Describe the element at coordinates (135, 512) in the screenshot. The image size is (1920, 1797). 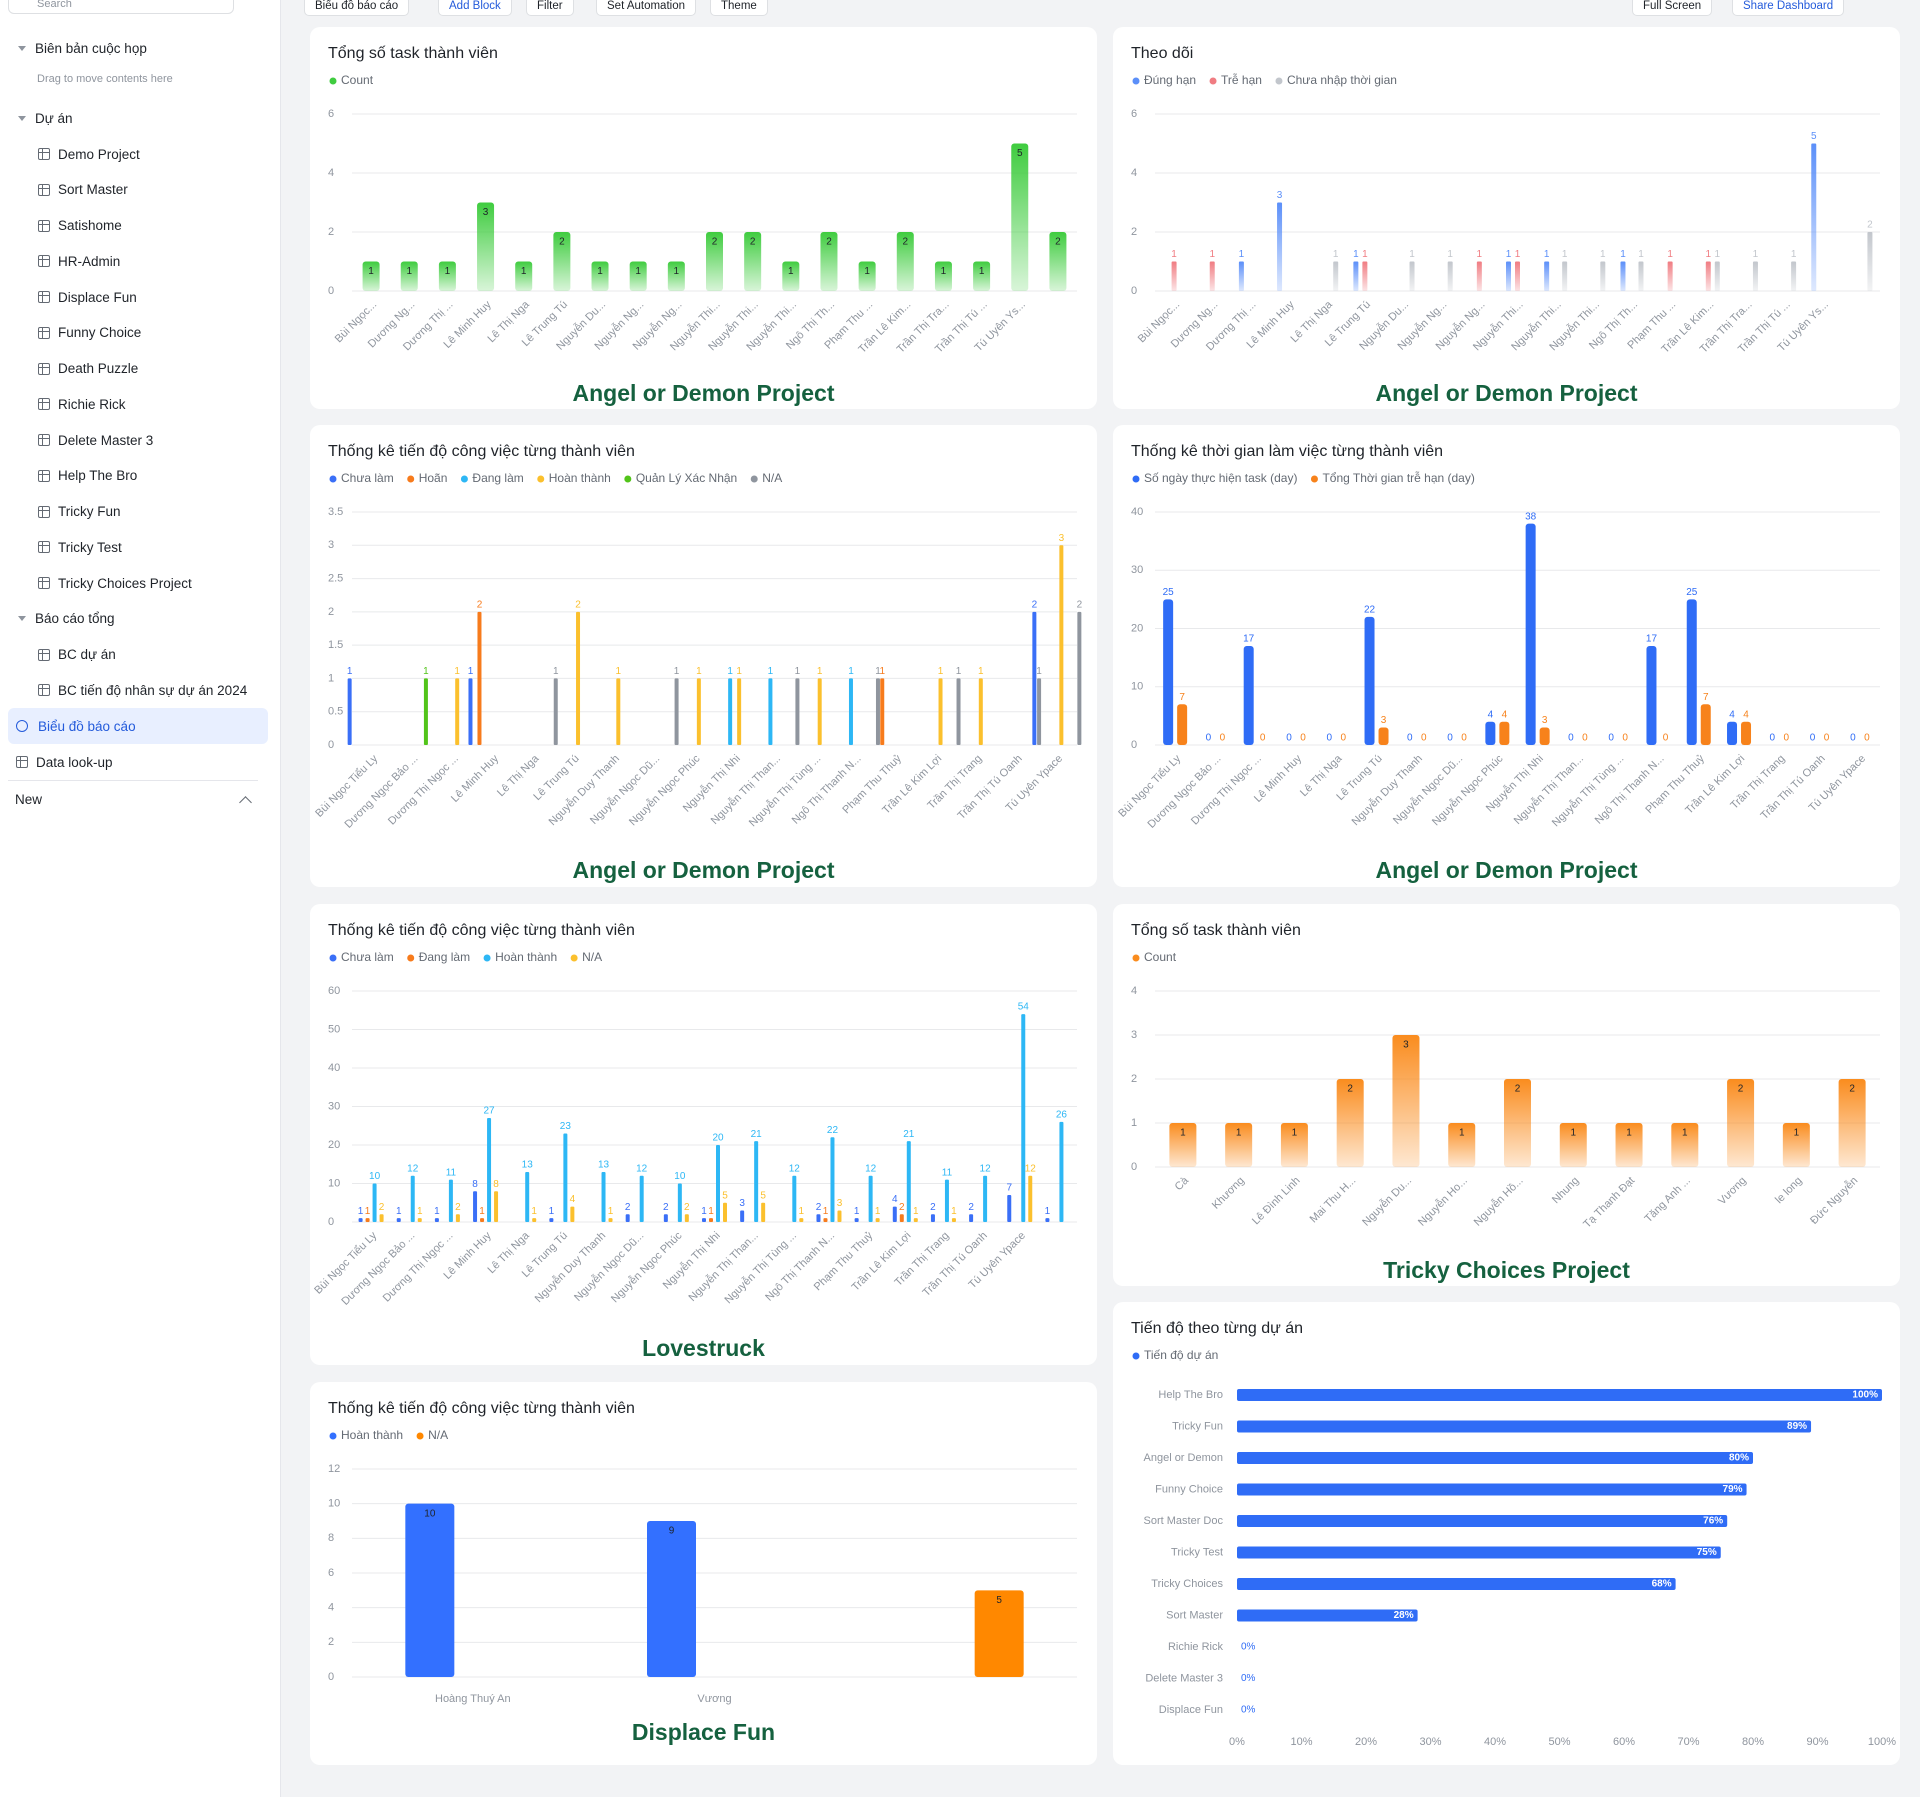
I see `tree-item: Tricky Fun` at that location.